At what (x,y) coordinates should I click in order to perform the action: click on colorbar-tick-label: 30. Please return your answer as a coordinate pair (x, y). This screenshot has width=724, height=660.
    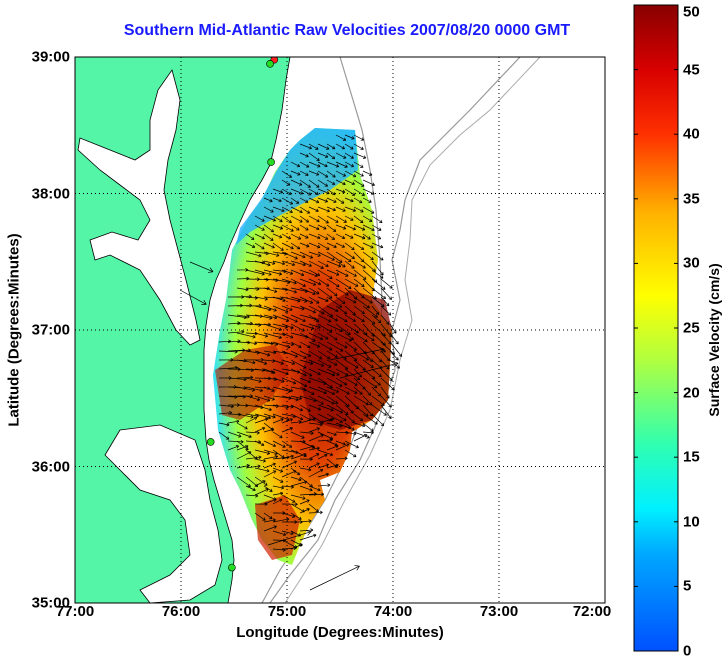
    Looking at the image, I should click on (691, 263).